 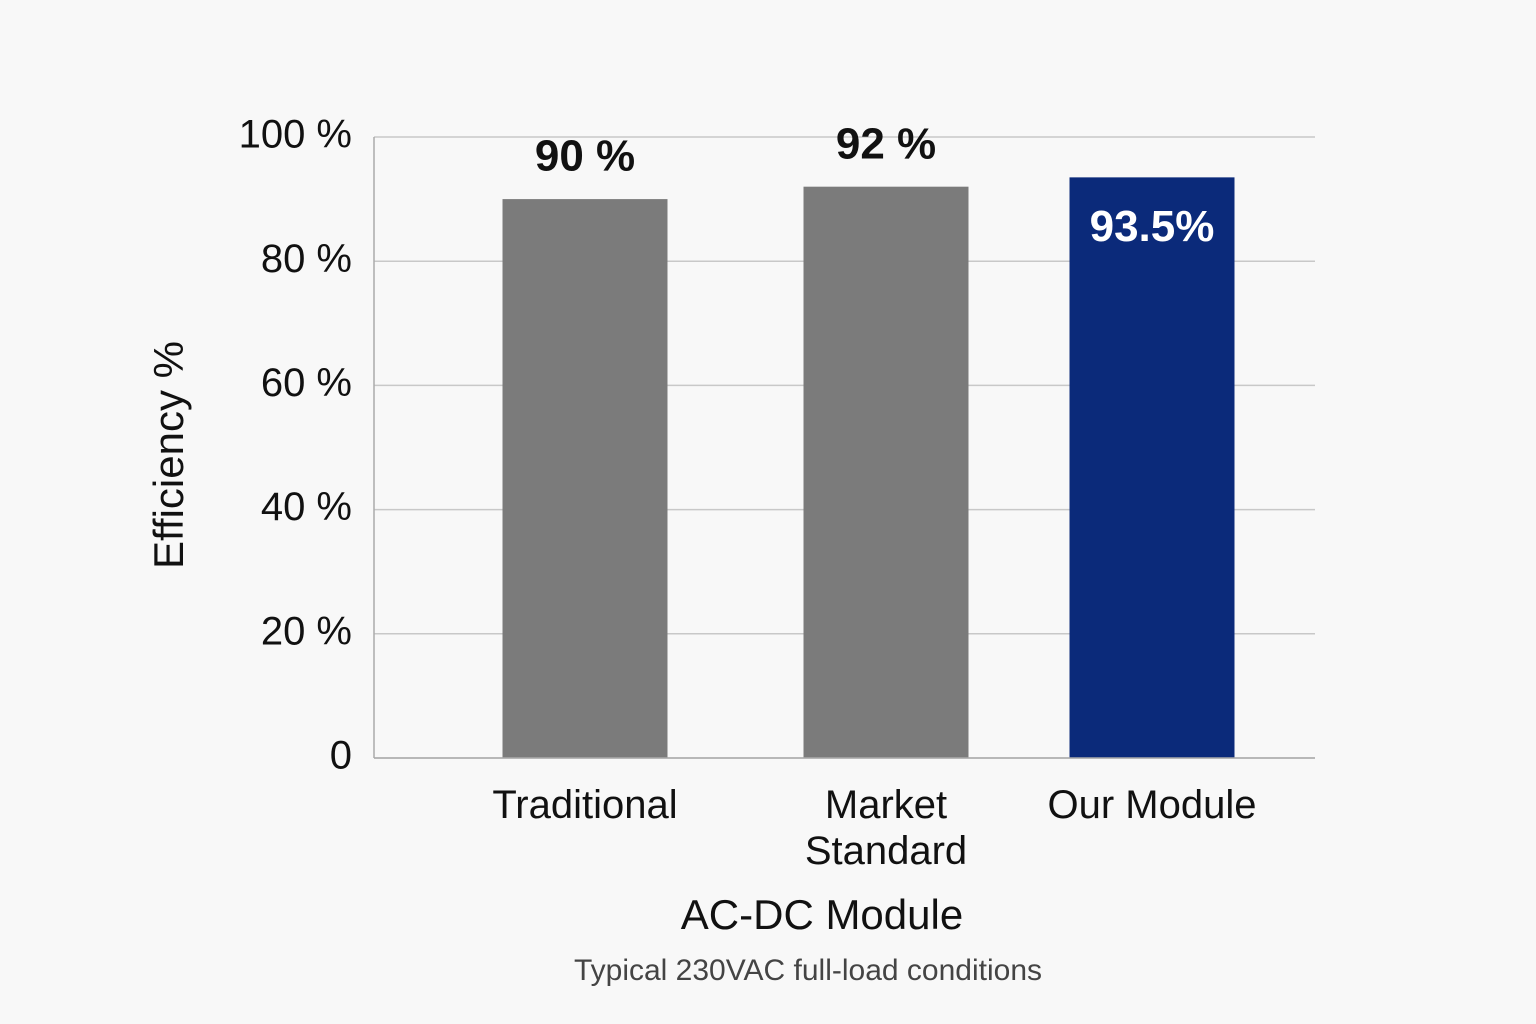 What do you see at coordinates (306, 631) in the screenshot?
I see `y-tick-label: 20 %` at bounding box center [306, 631].